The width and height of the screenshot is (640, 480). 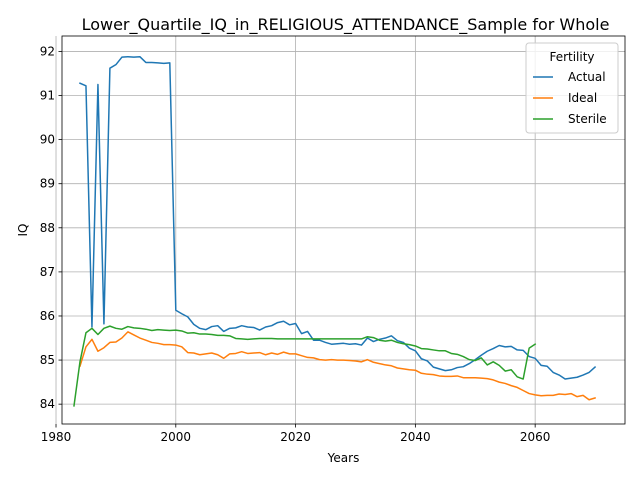 I want to click on legend-box, so click(x=572, y=88).